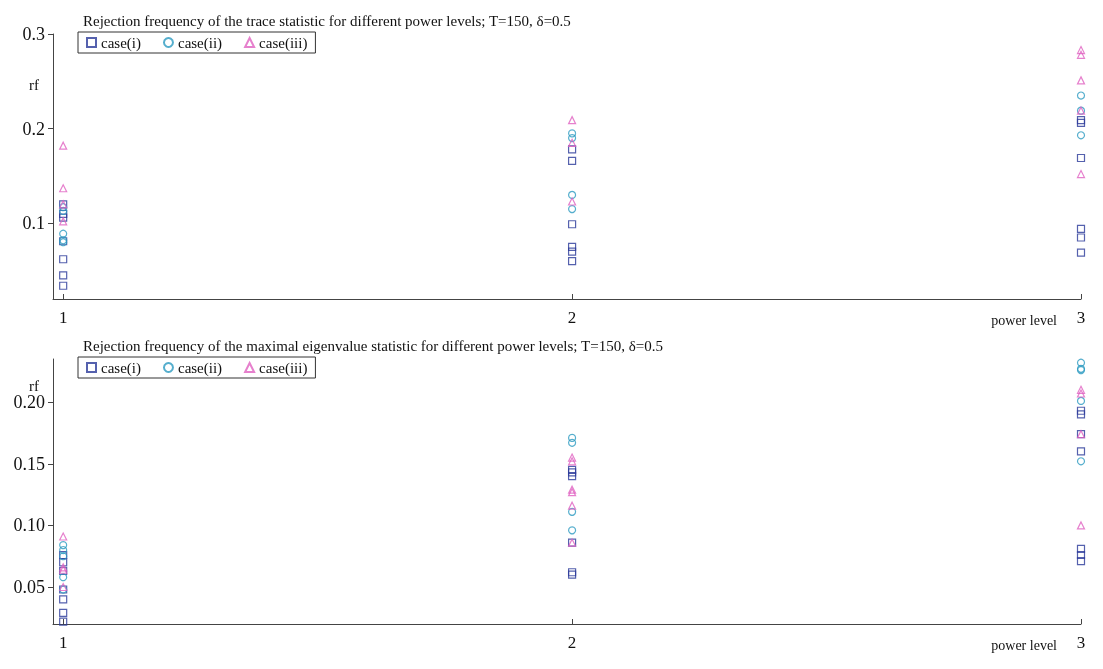 The height and width of the screenshot is (669, 1103). Describe the element at coordinates (29, 525) in the screenshot. I see `y-tick-label: 0.10` at that location.